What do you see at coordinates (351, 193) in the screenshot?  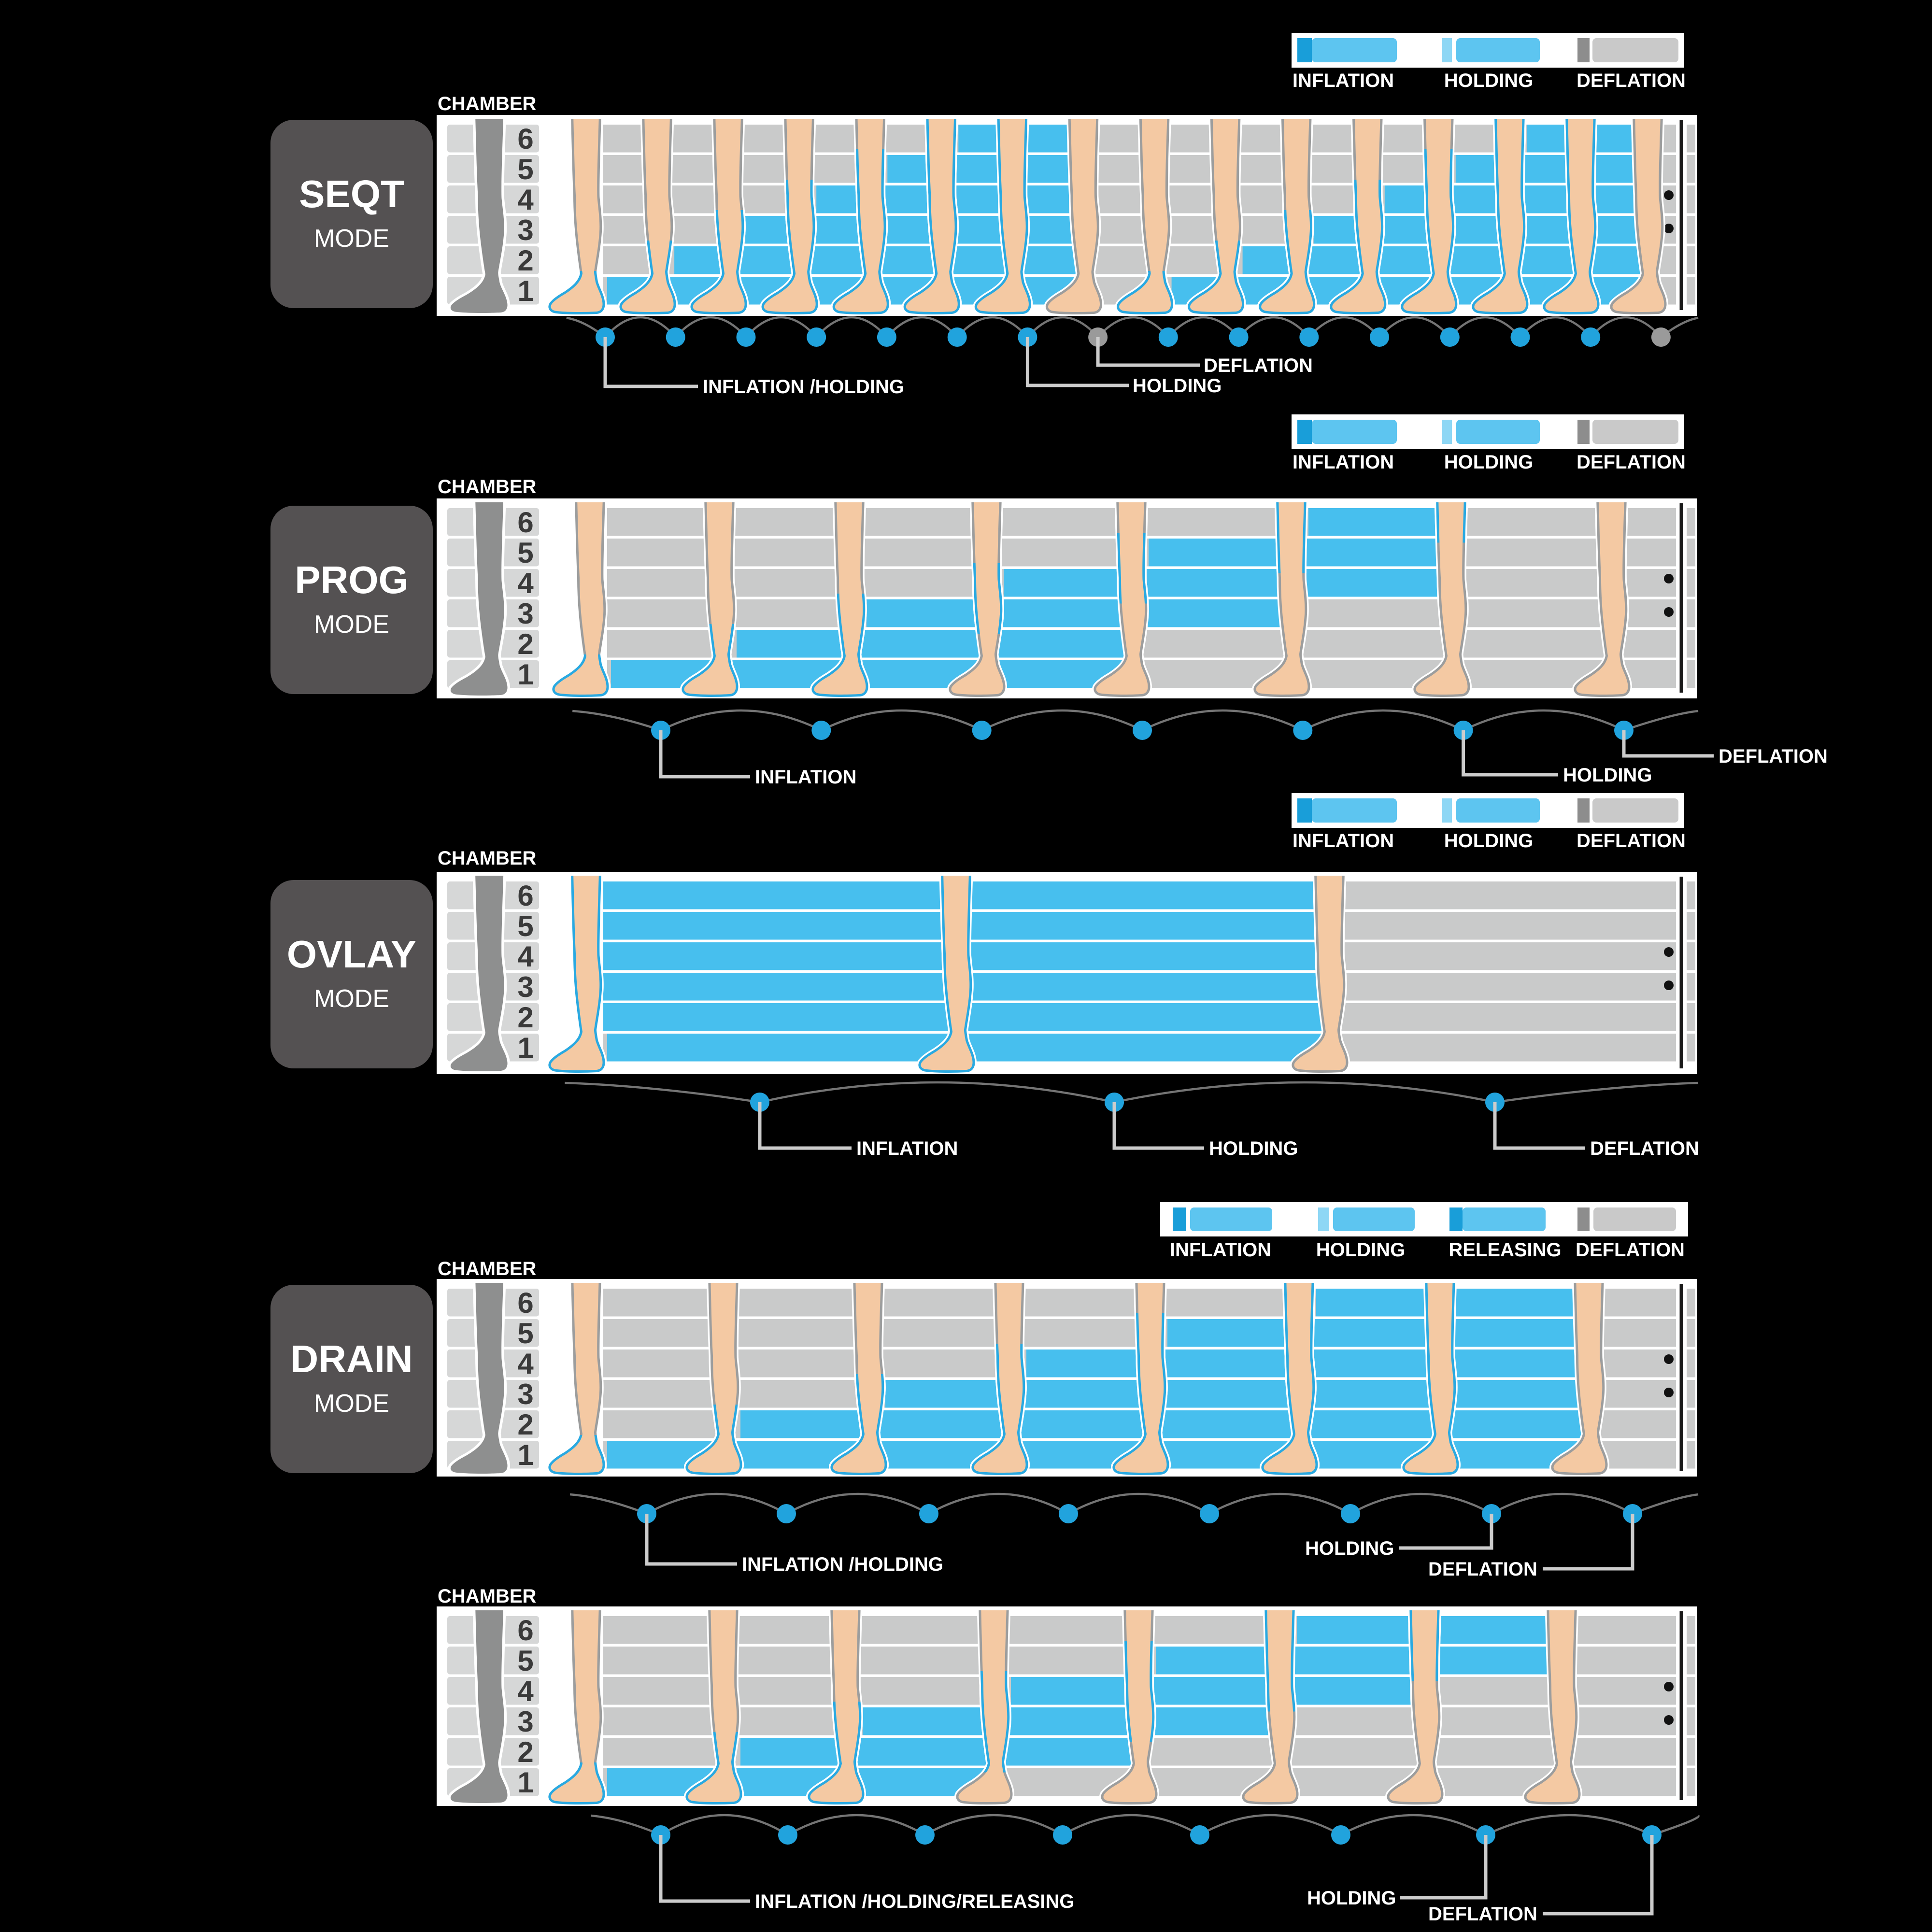 I see `svg-text: SEQT` at bounding box center [351, 193].